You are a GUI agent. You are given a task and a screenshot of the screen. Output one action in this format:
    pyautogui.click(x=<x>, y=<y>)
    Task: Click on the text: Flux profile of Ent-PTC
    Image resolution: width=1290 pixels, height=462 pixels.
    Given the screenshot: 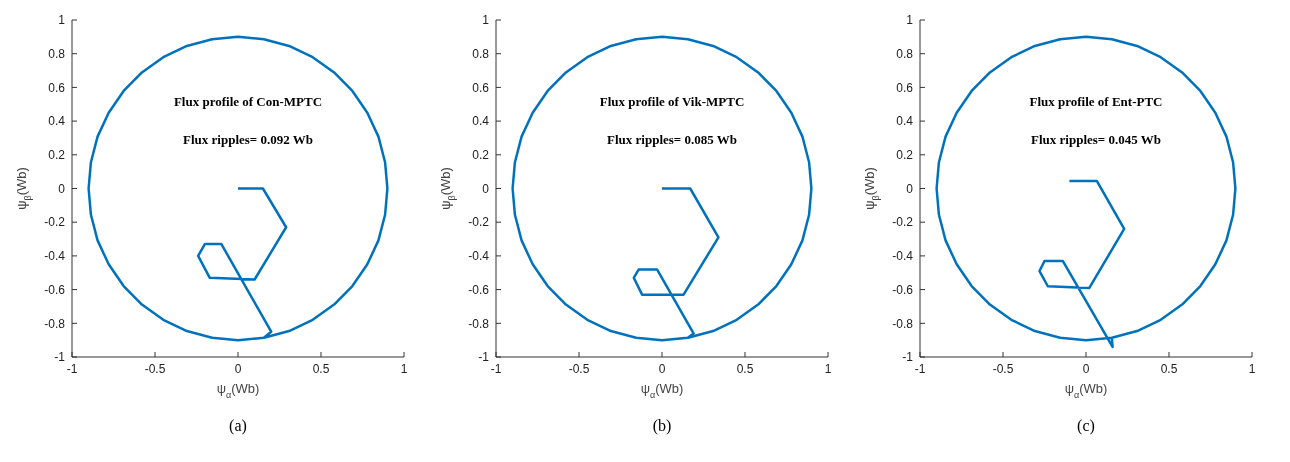 What is the action you would take?
    pyautogui.click(x=1096, y=102)
    